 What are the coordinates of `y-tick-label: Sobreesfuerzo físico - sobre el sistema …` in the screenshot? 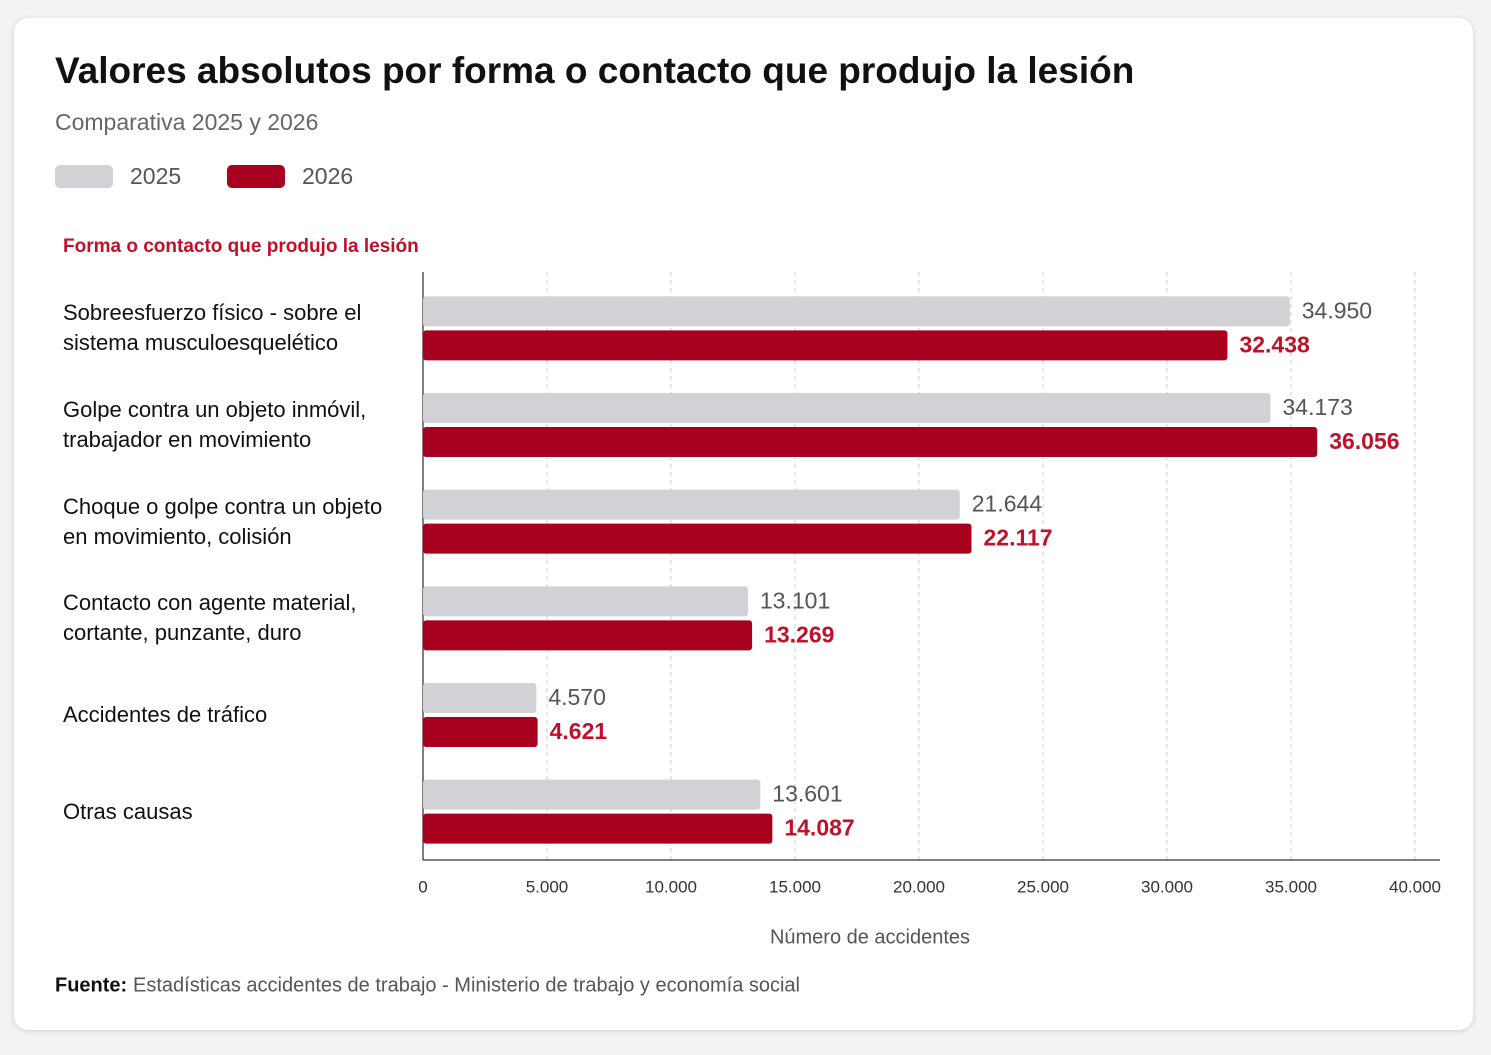 It's located at (212, 328).